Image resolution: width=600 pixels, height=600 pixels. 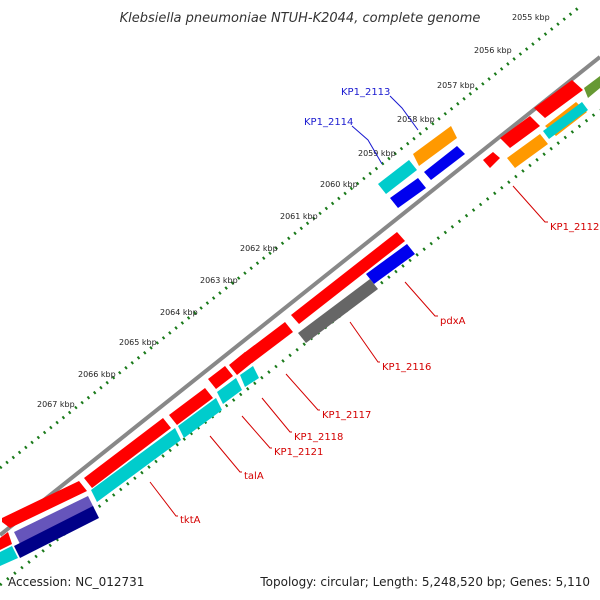 I want to click on label-tala: talA, so click(x=254, y=476).